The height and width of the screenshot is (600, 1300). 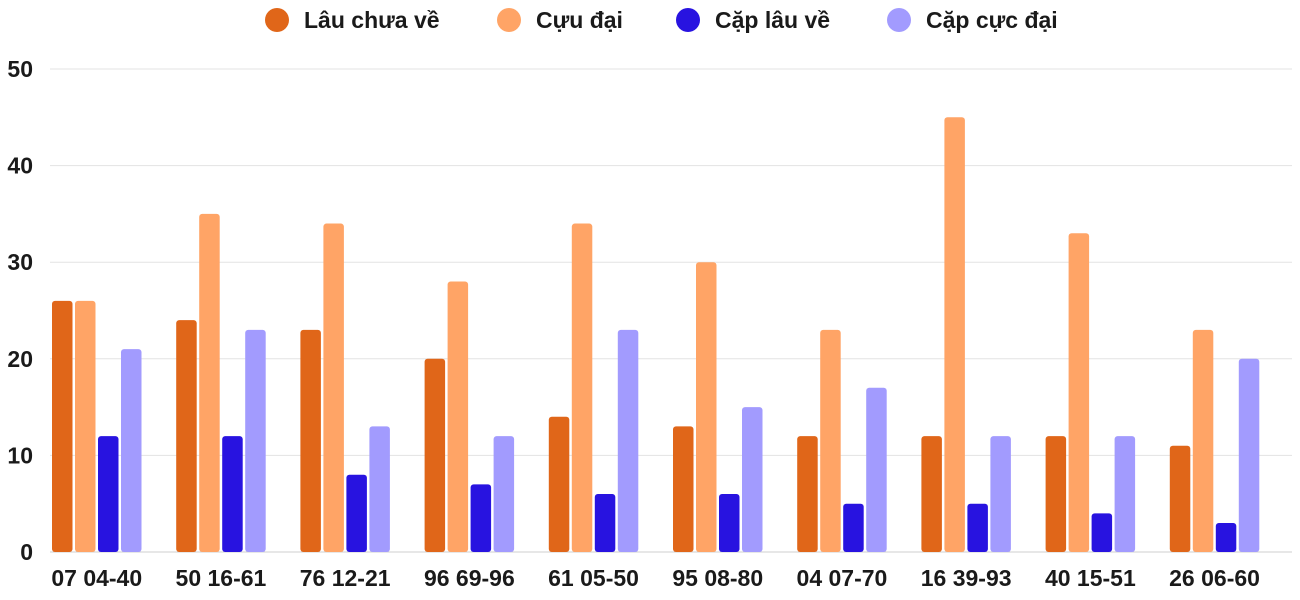 I want to click on x-tick-label: 95 08-80, so click(x=717, y=578).